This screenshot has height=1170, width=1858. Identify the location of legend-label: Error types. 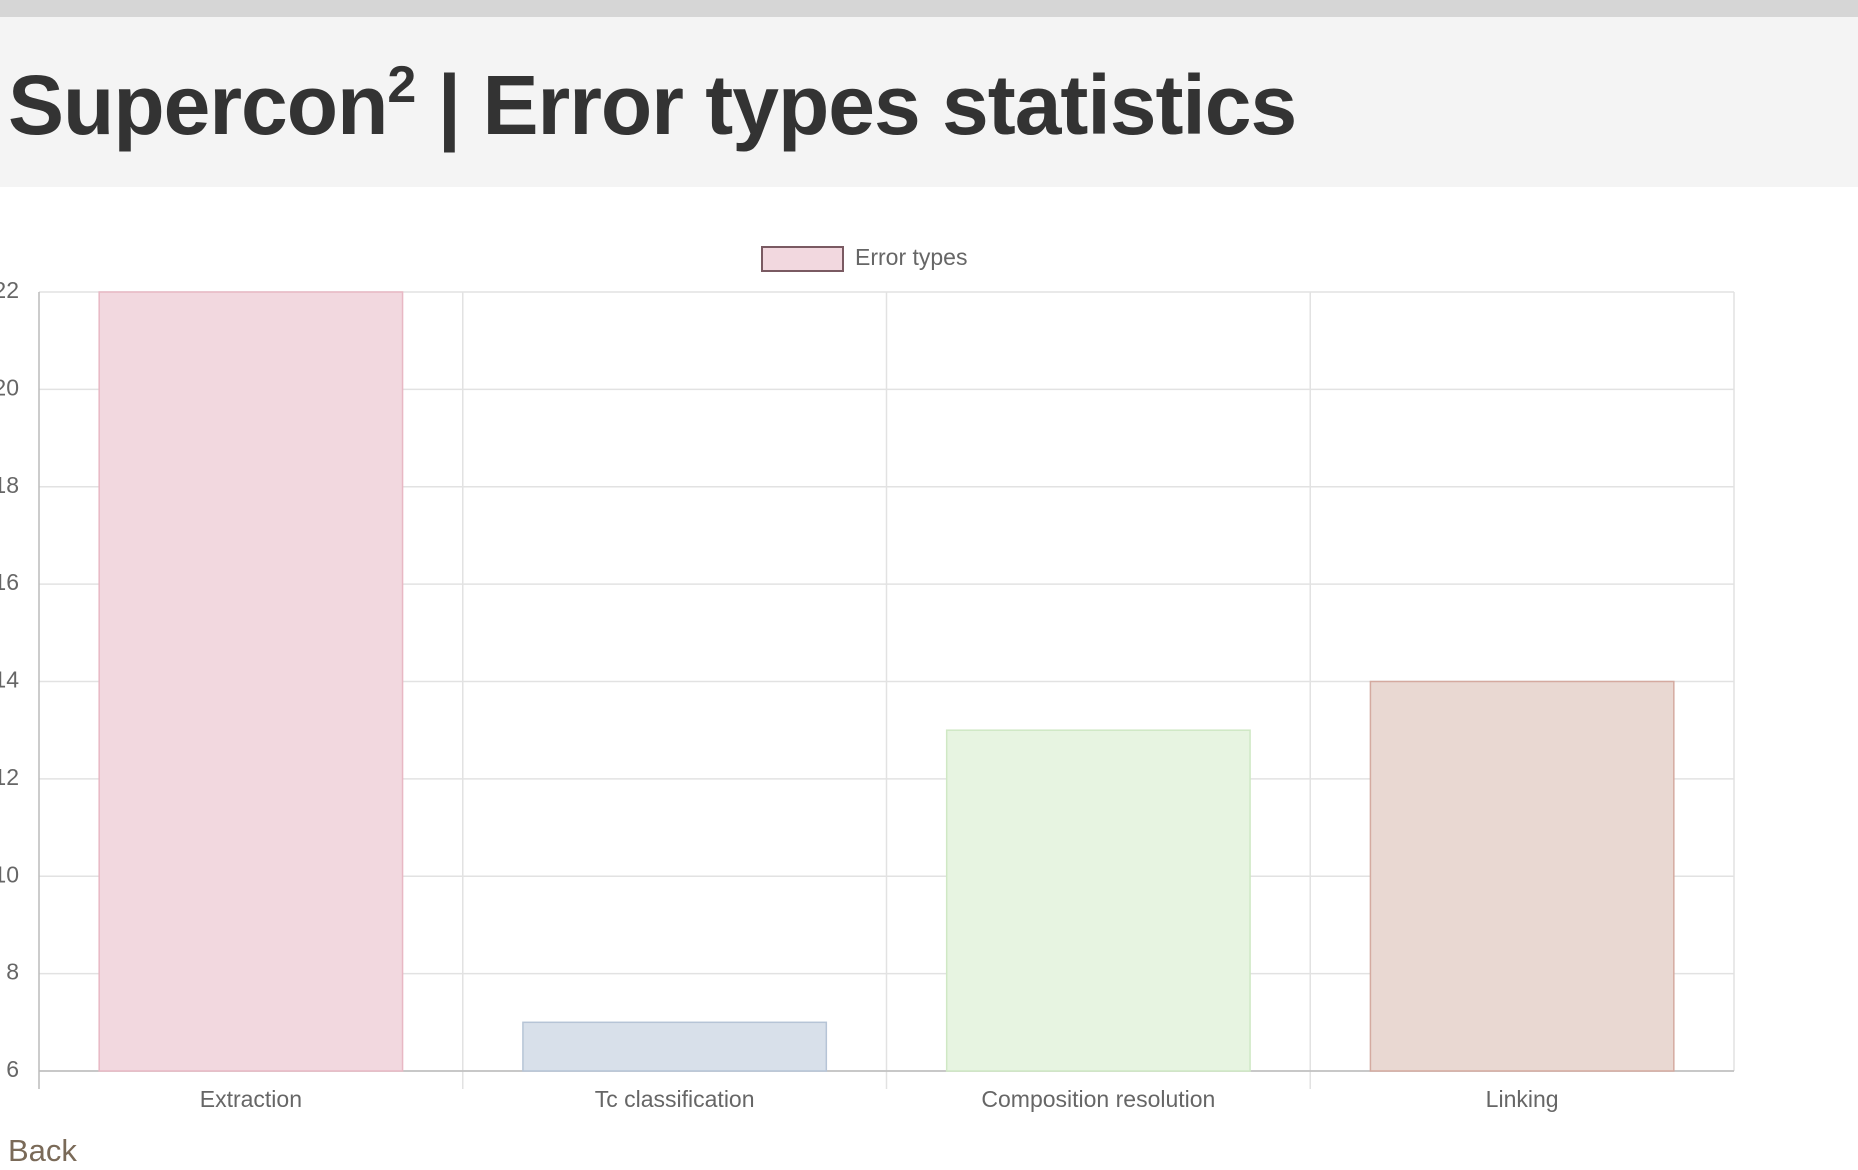
(911, 257).